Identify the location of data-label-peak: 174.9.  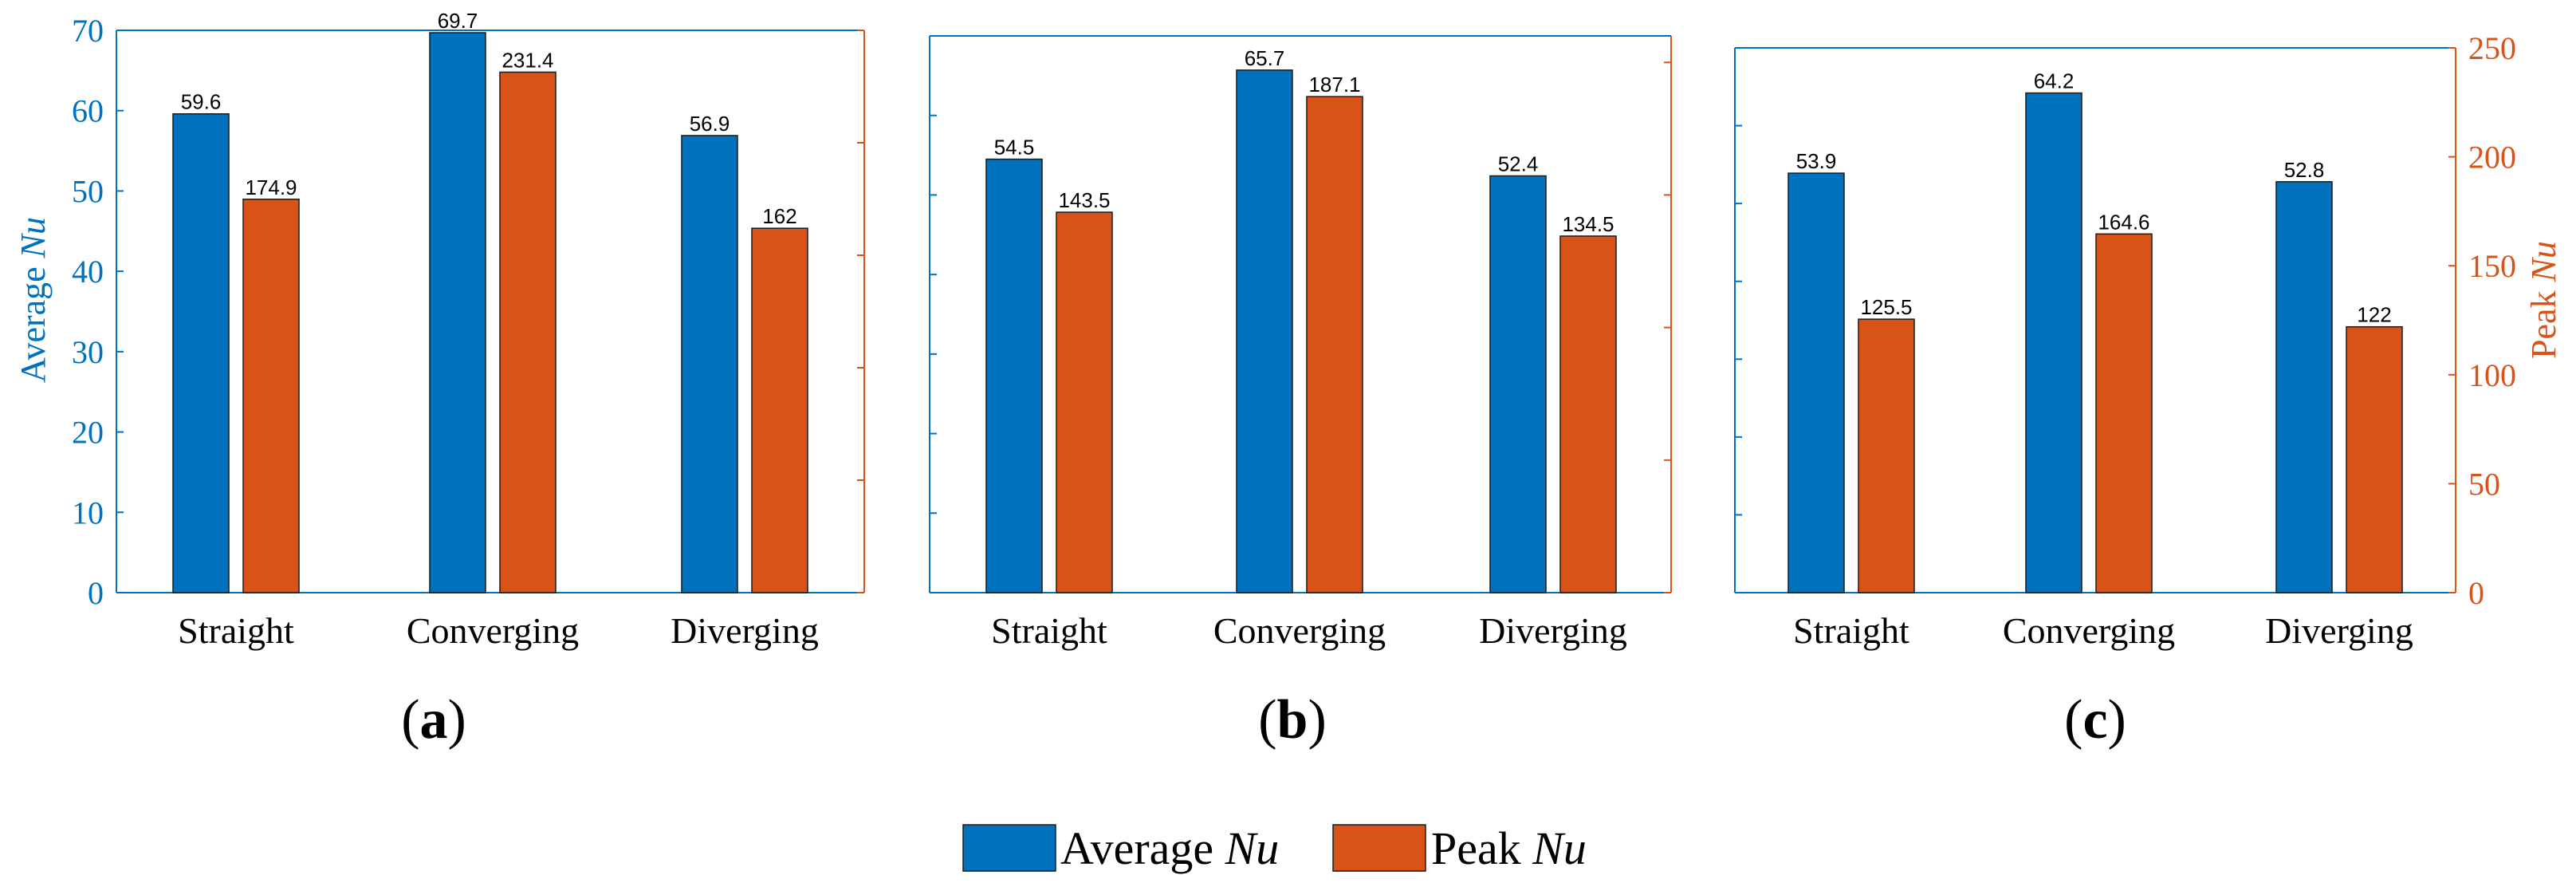
(271, 187).